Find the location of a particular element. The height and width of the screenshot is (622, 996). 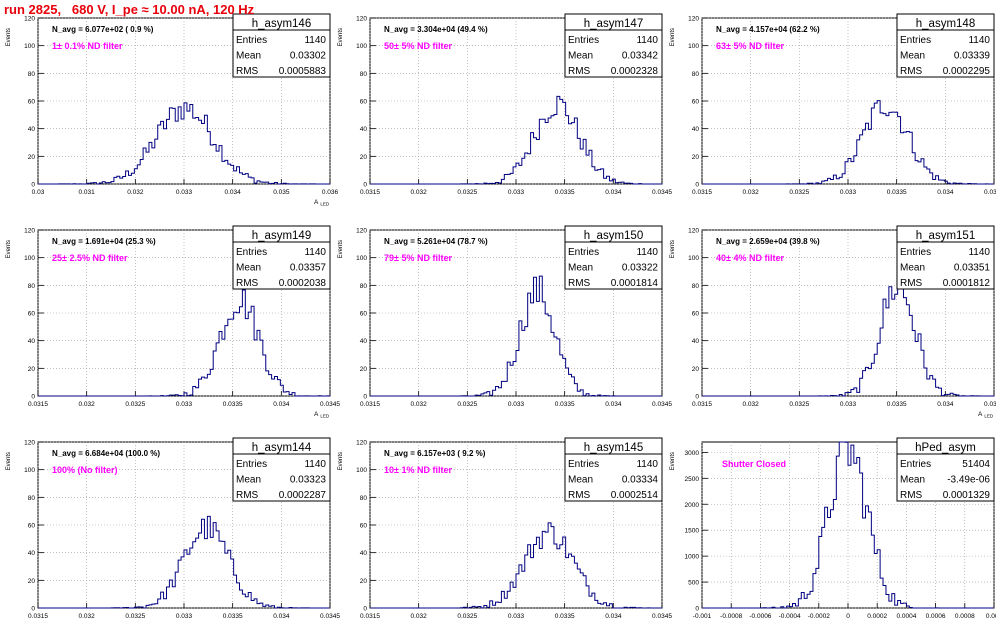

navg-label: N_avg = 1.691e+04 (25.3 %) is located at coordinates (104, 241).